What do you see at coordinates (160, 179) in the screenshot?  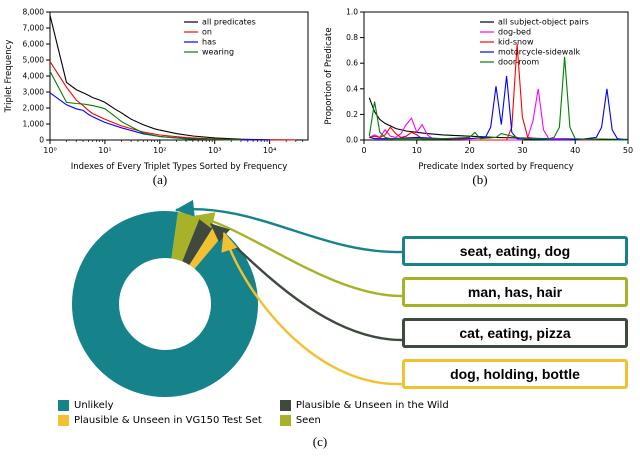 I see `caption-a: (a)` at bounding box center [160, 179].